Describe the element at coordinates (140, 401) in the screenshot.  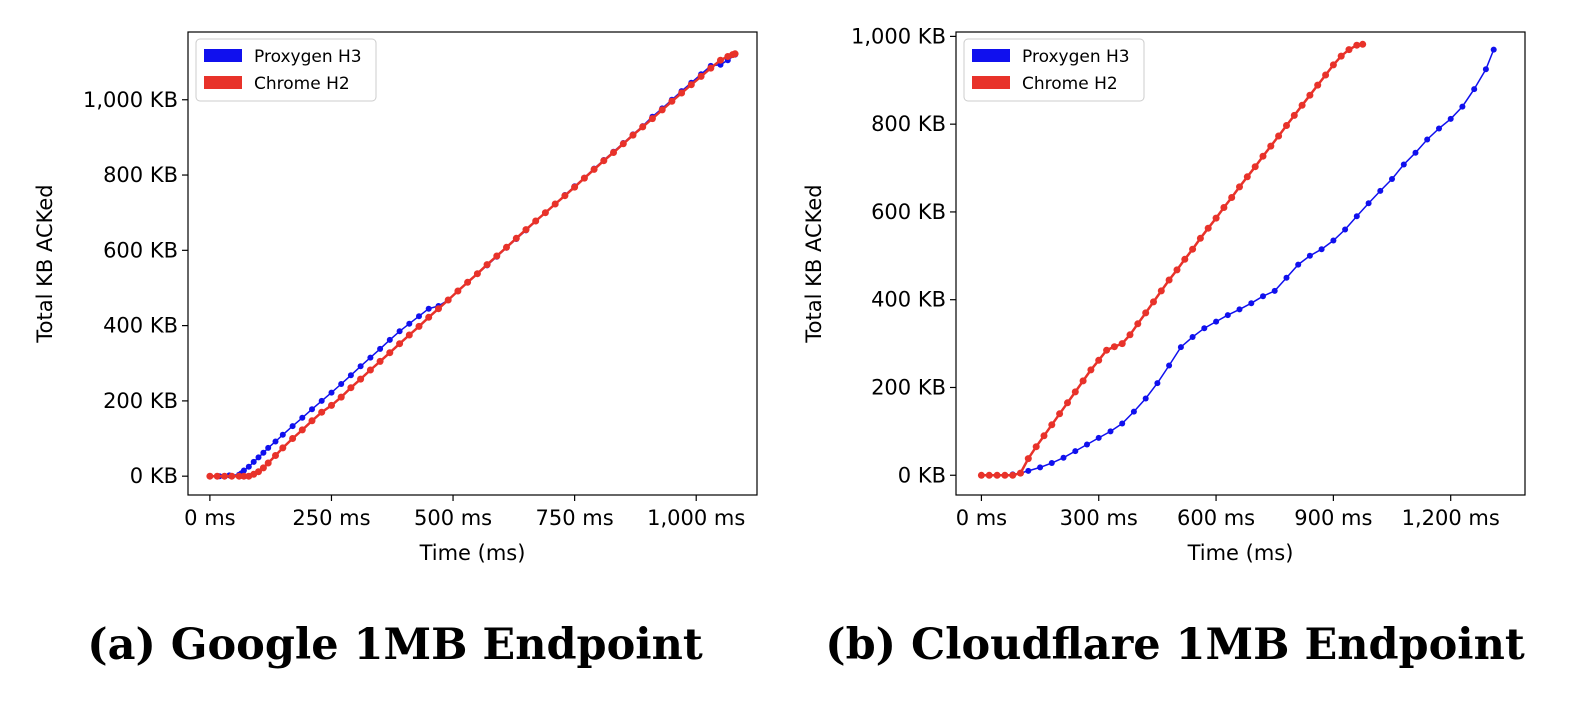
I see `y-tick-label: 200 KB` at that location.